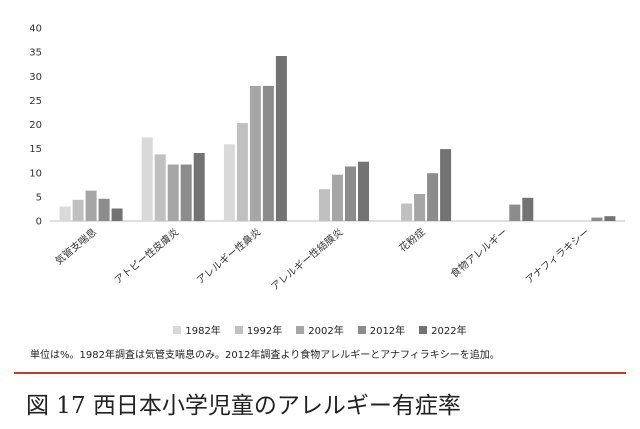 Image resolution: width=640 pixels, height=429 pixels. I want to click on legend-label: 1982年, so click(203, 331).